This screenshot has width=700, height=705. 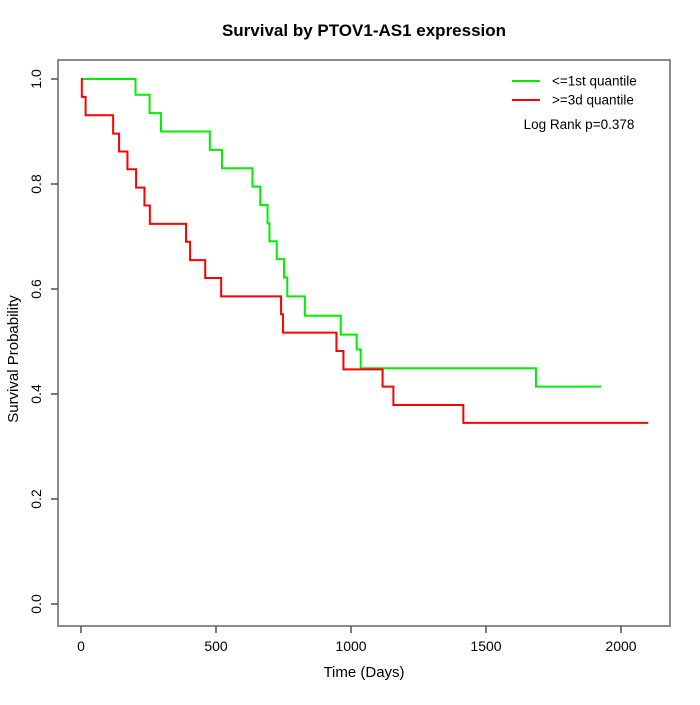 What do you see at coordinates (350, 646) in the screenshot?
I see `x-tick-label: 1000` at bounding box center [350, 646].